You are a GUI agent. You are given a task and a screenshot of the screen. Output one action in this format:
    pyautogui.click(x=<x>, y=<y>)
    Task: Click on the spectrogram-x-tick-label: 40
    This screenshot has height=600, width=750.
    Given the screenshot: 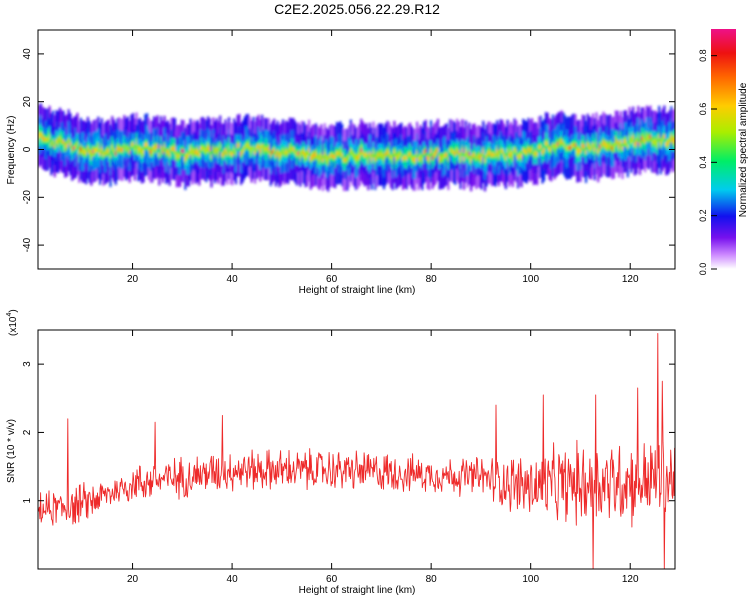 What is the action you would take?
    pyautogui.click(x=233, y=279)
    